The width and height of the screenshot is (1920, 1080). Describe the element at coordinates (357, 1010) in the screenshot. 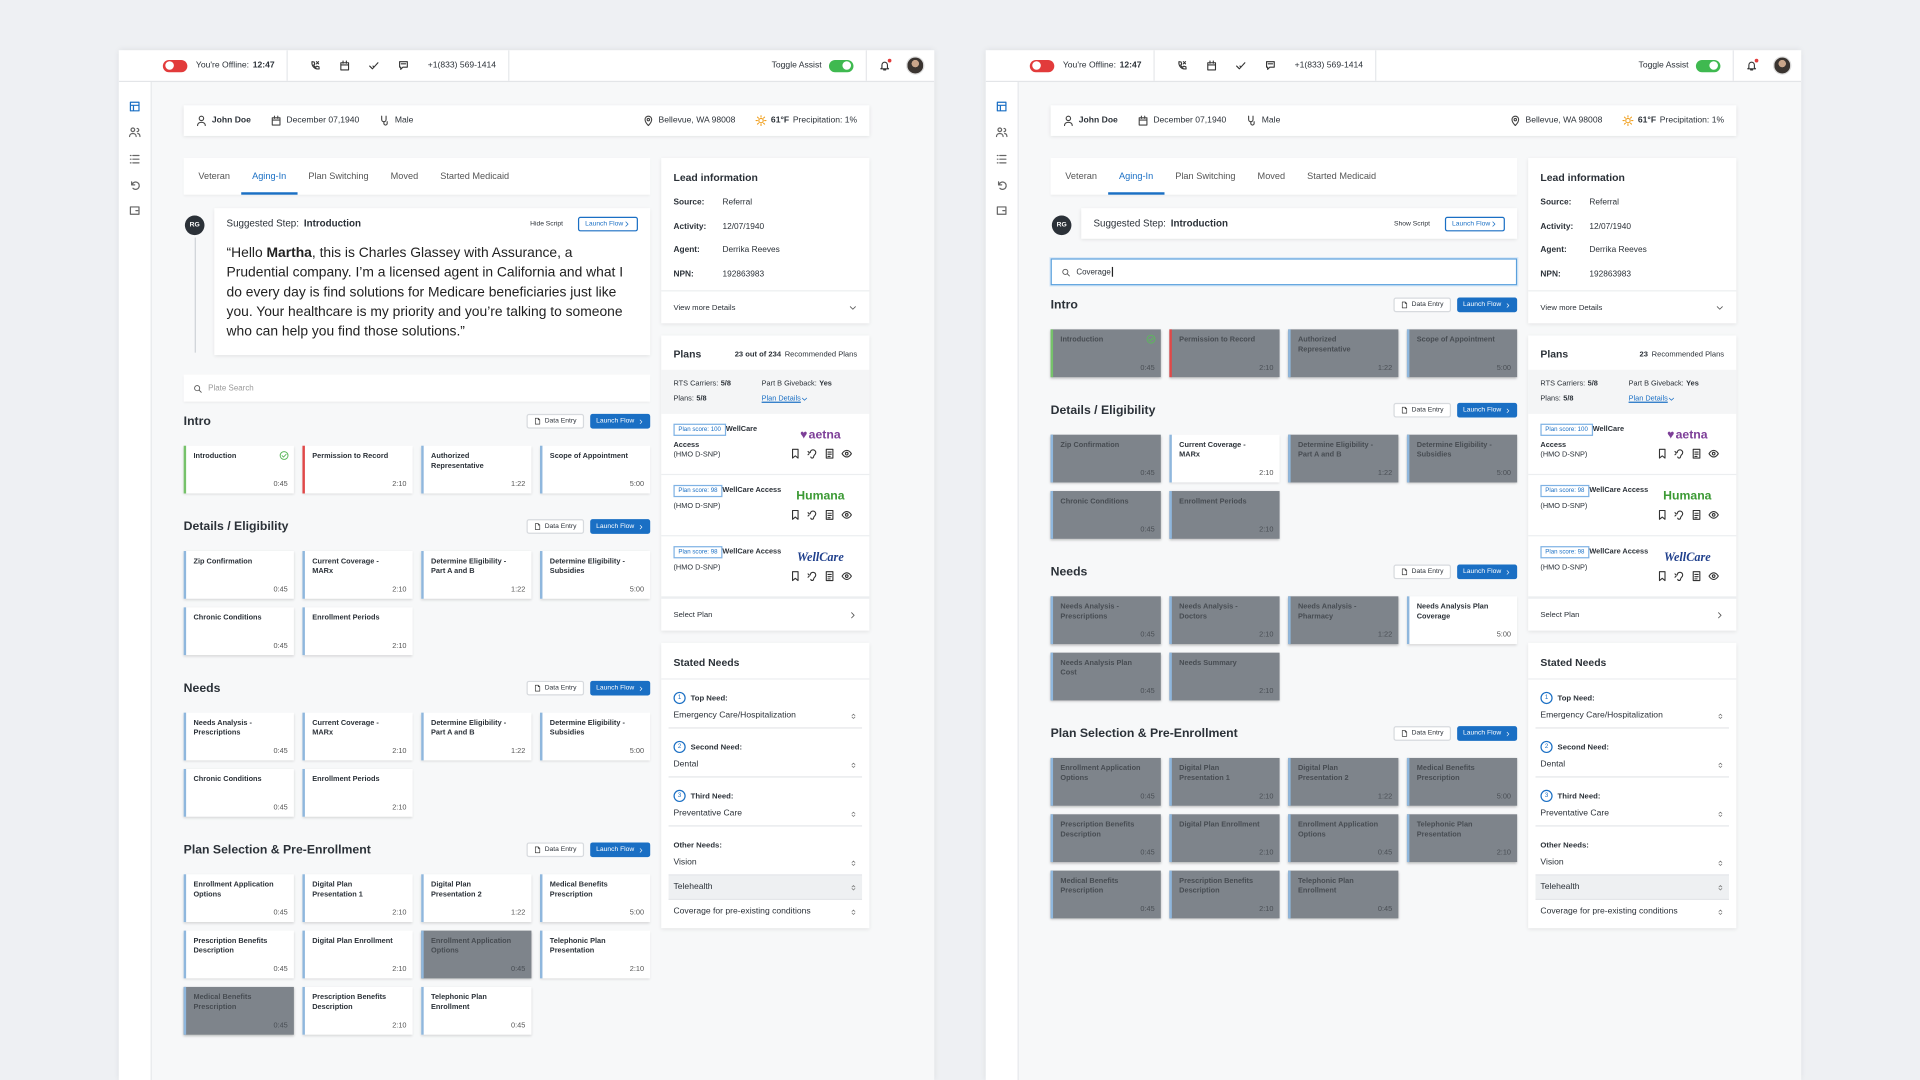

I see `step-card: Prescription Benefits Description 2:10` at that location.